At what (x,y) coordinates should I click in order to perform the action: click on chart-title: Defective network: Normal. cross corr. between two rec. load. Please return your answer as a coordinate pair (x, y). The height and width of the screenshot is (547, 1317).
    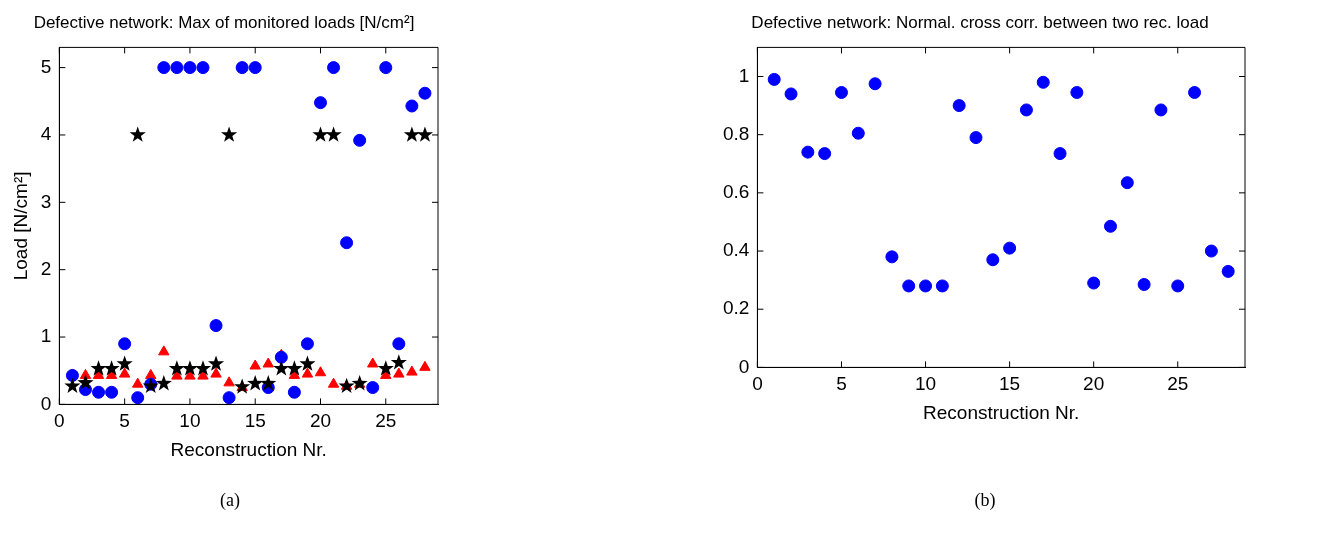
    Looking at the image, I should click on (980, 22).